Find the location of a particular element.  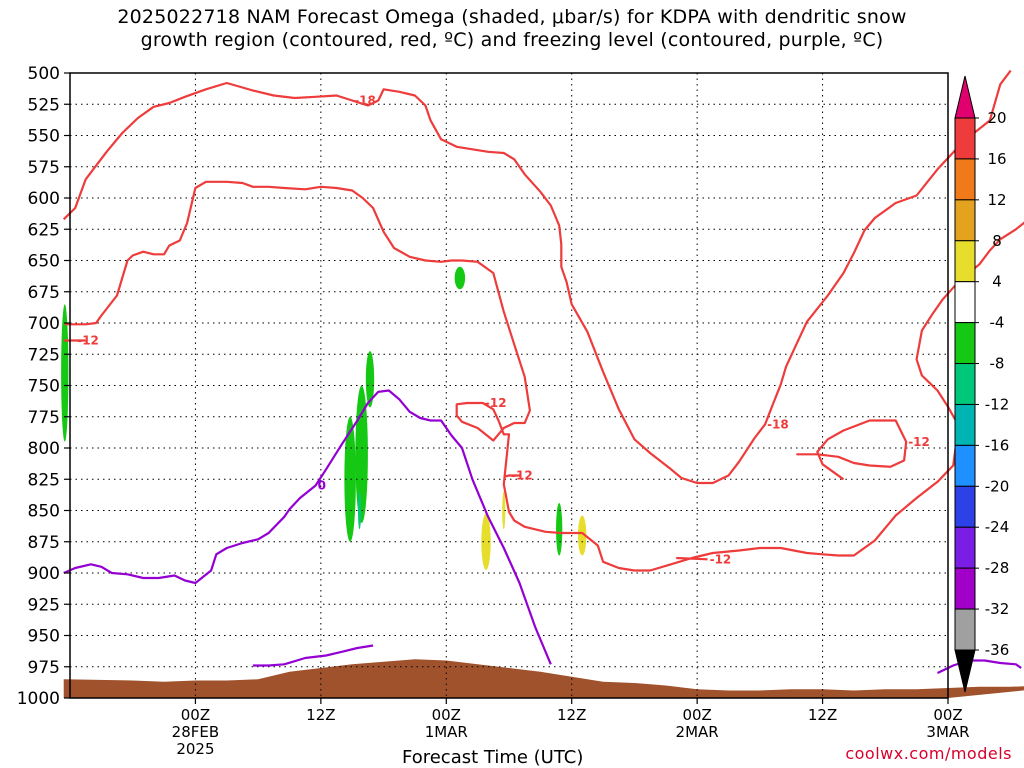

y-label-600: 600 is located at coordinates (44, 199).